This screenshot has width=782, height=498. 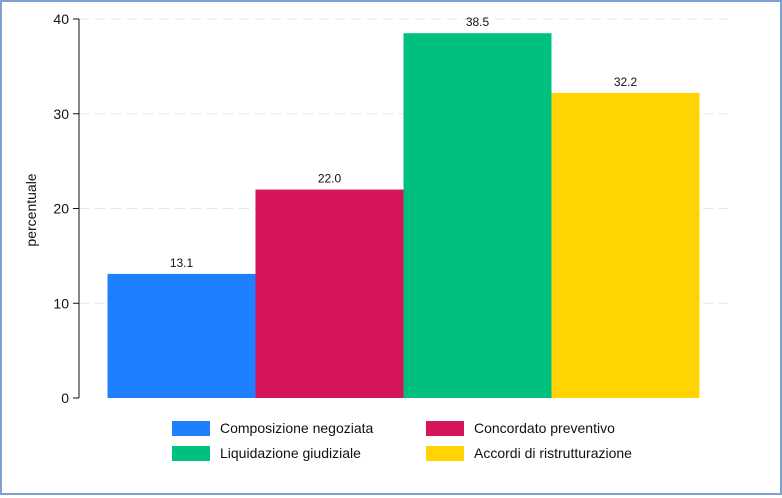 I want to click on legend-label-2: Concordato preventivo, so click(x=544, y=428).